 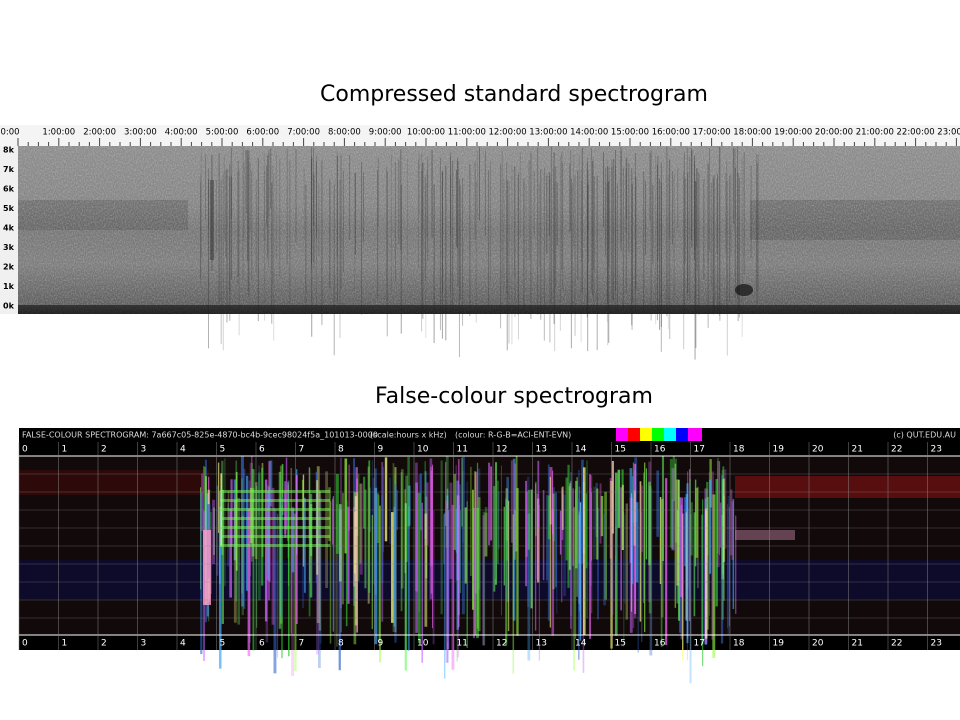 I want to click on freq-label: 2k, so click(x=9, y=267).